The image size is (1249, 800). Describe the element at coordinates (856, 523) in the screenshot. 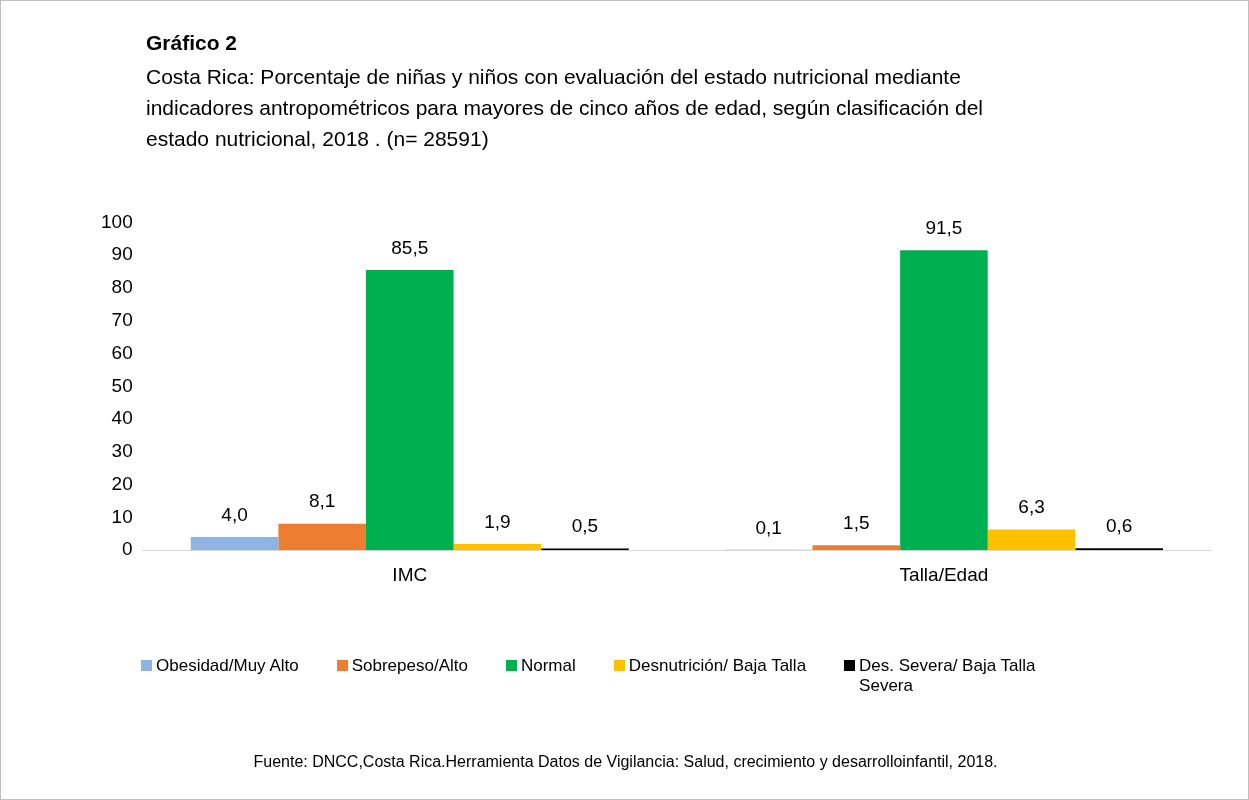

I see `data-label: 1,5` at that location.